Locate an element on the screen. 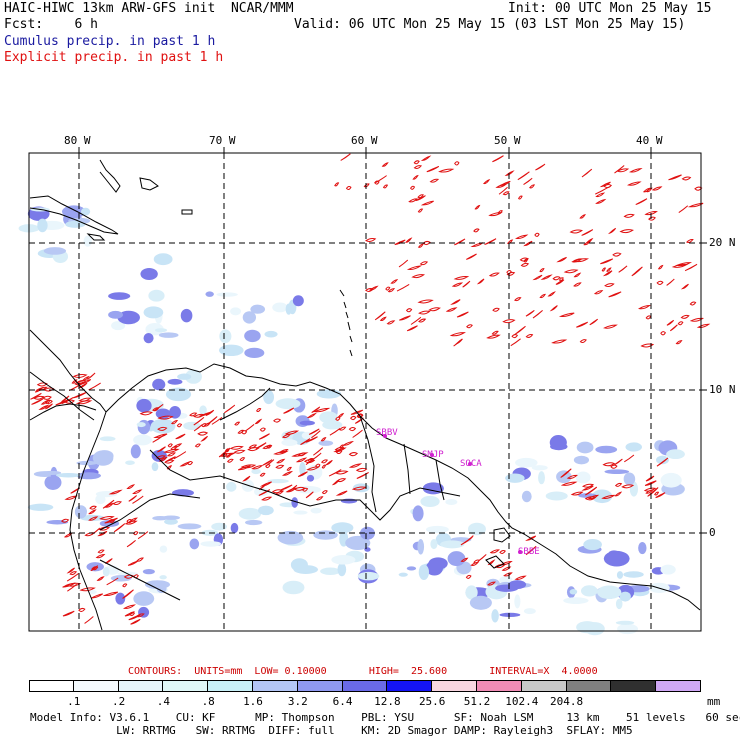 Image resolution: width=740 pixels, height=740 pixels. station-label-sbbv: SBBV is located at coordinates (387, 433).